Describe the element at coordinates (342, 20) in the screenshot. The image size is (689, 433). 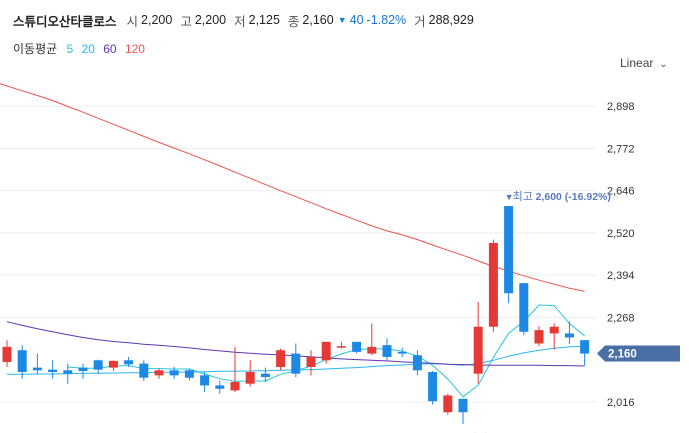
I see `change-arrow-icon: ▼` at that location.